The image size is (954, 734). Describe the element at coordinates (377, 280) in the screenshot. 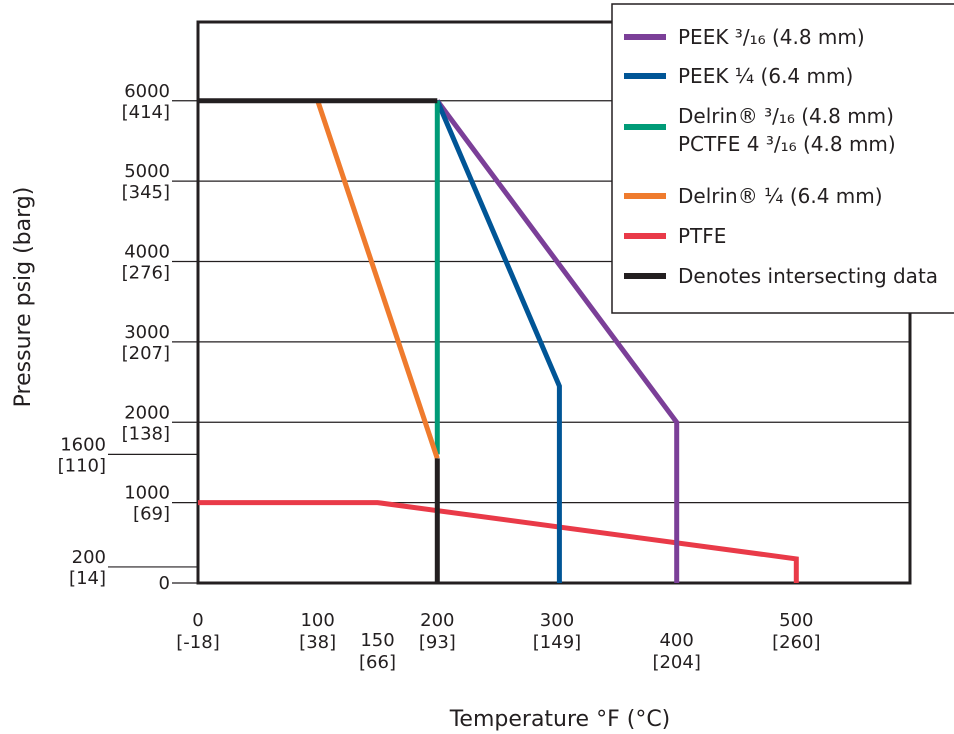

I see `series-line-delrin14` at that location.